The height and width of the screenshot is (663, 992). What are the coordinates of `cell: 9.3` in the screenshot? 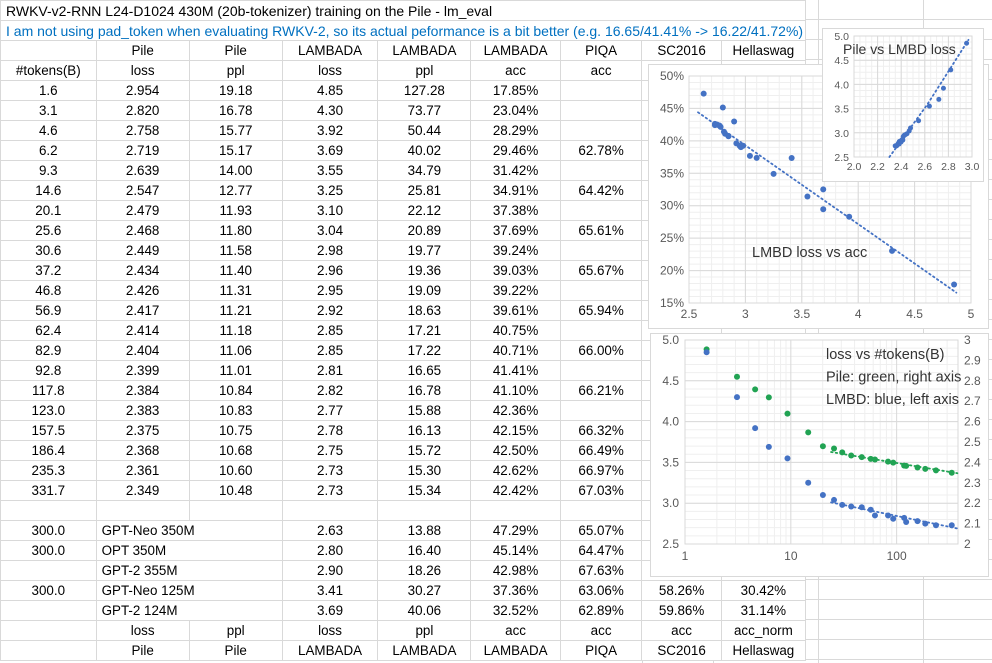 It's located at (48, 170).